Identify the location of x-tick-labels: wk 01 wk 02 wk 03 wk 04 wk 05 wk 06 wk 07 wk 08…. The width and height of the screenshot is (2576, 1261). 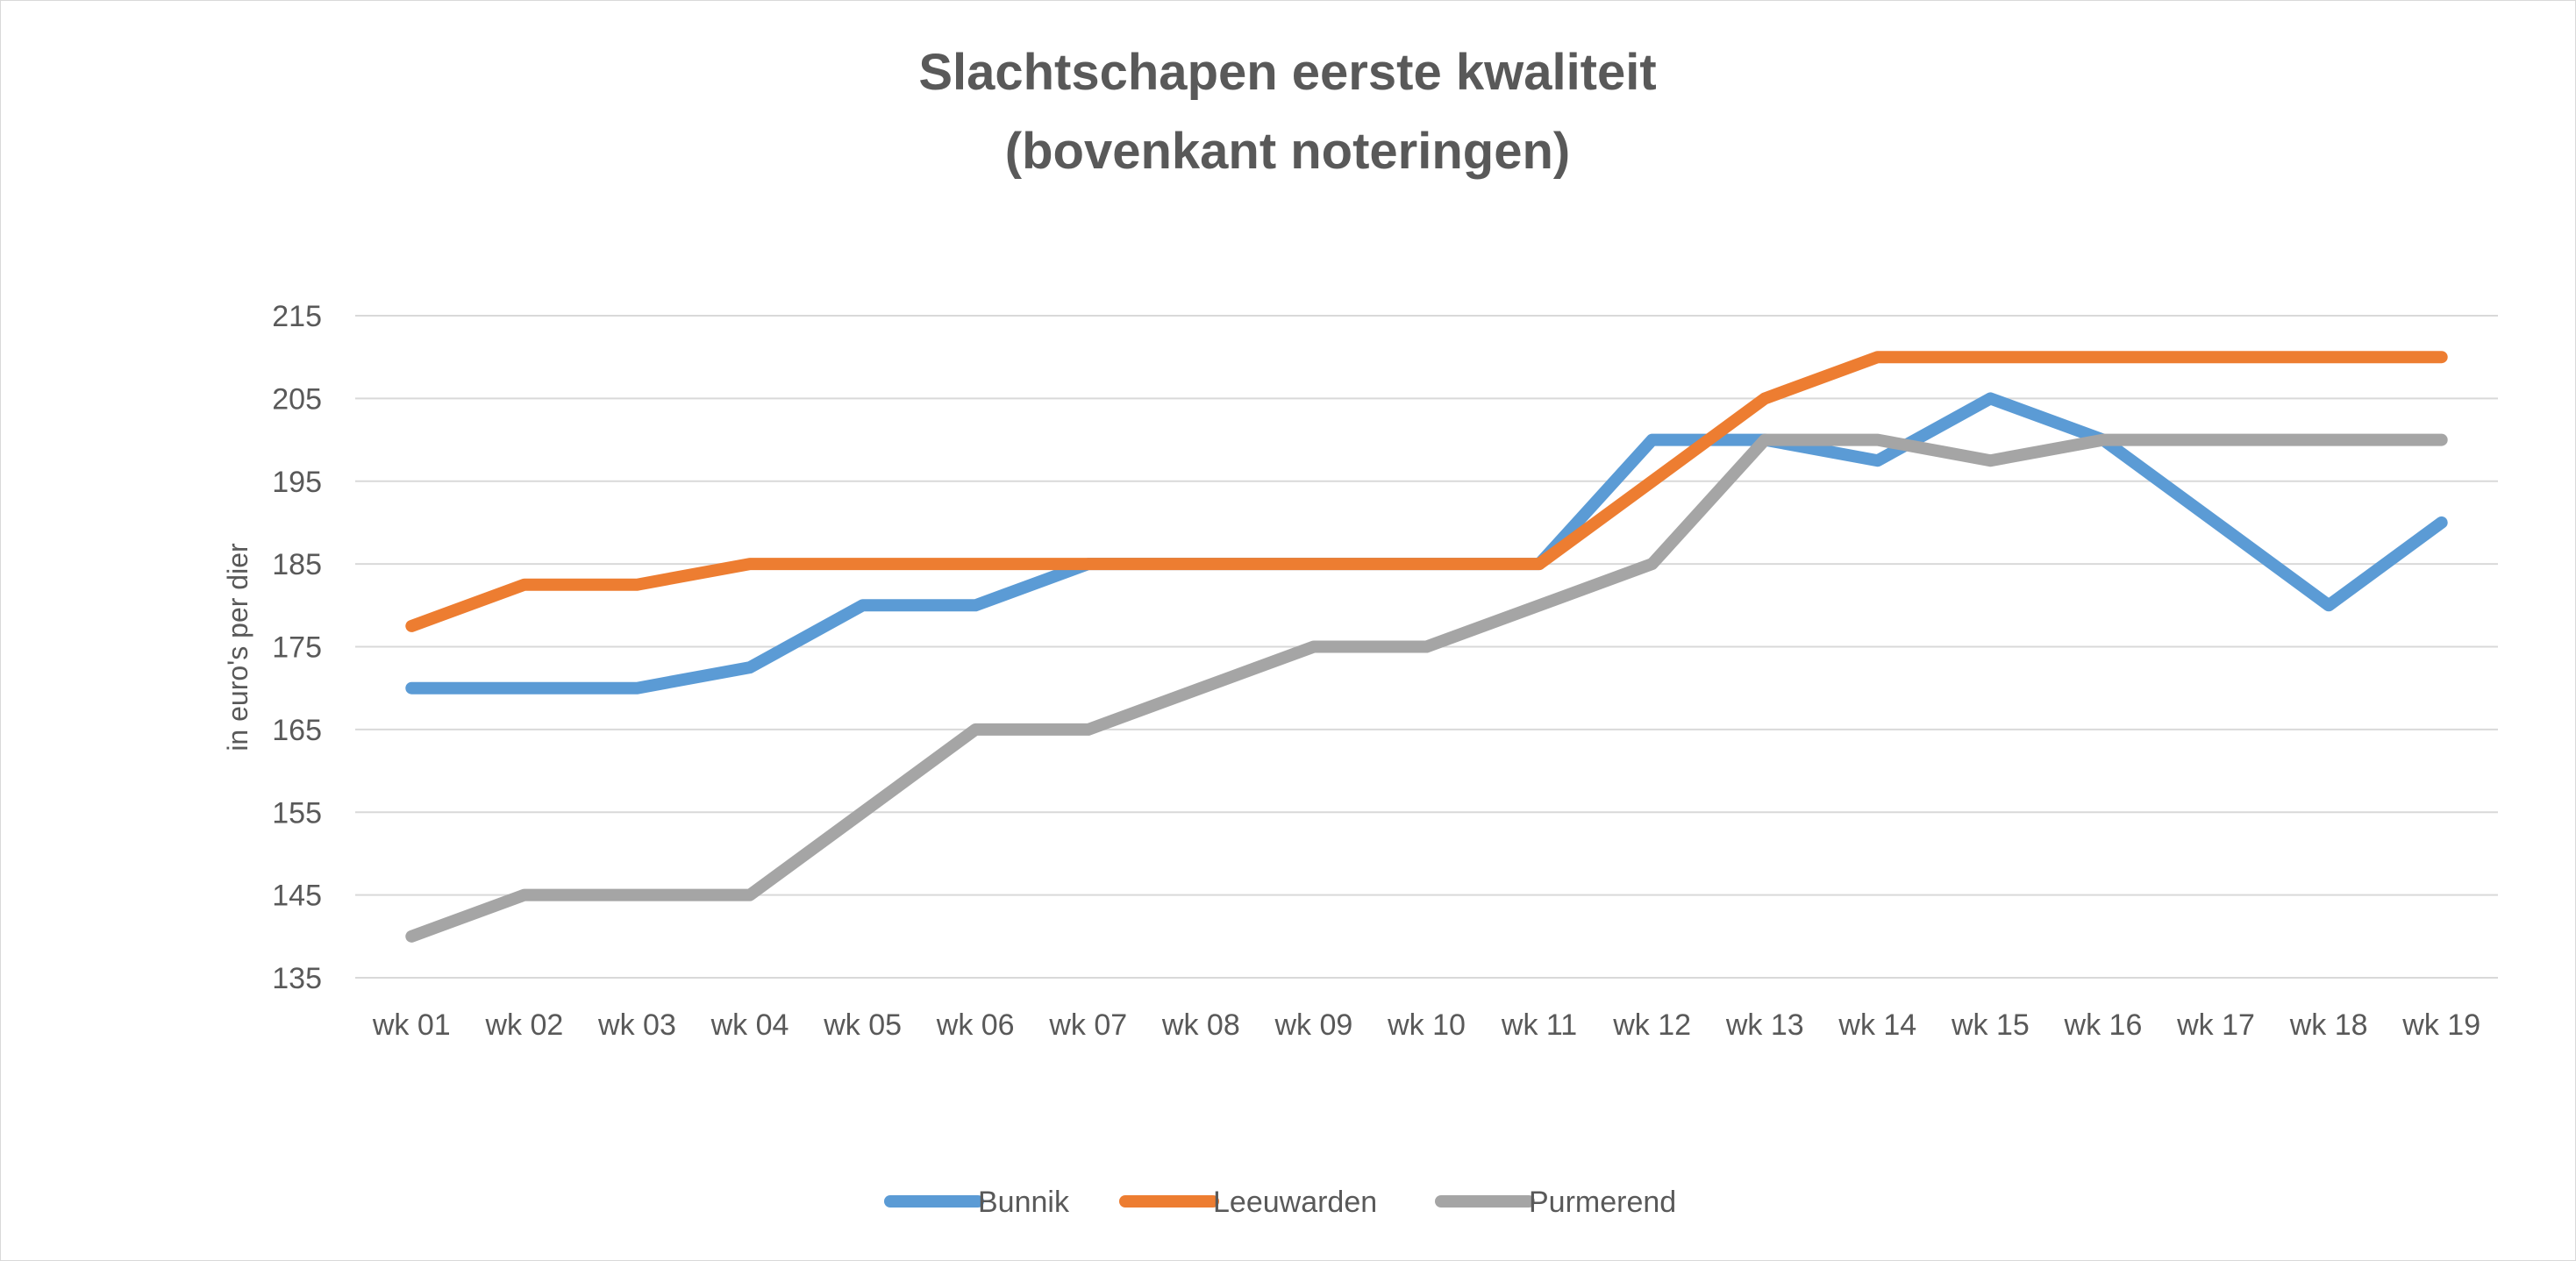
(1426, 1025).